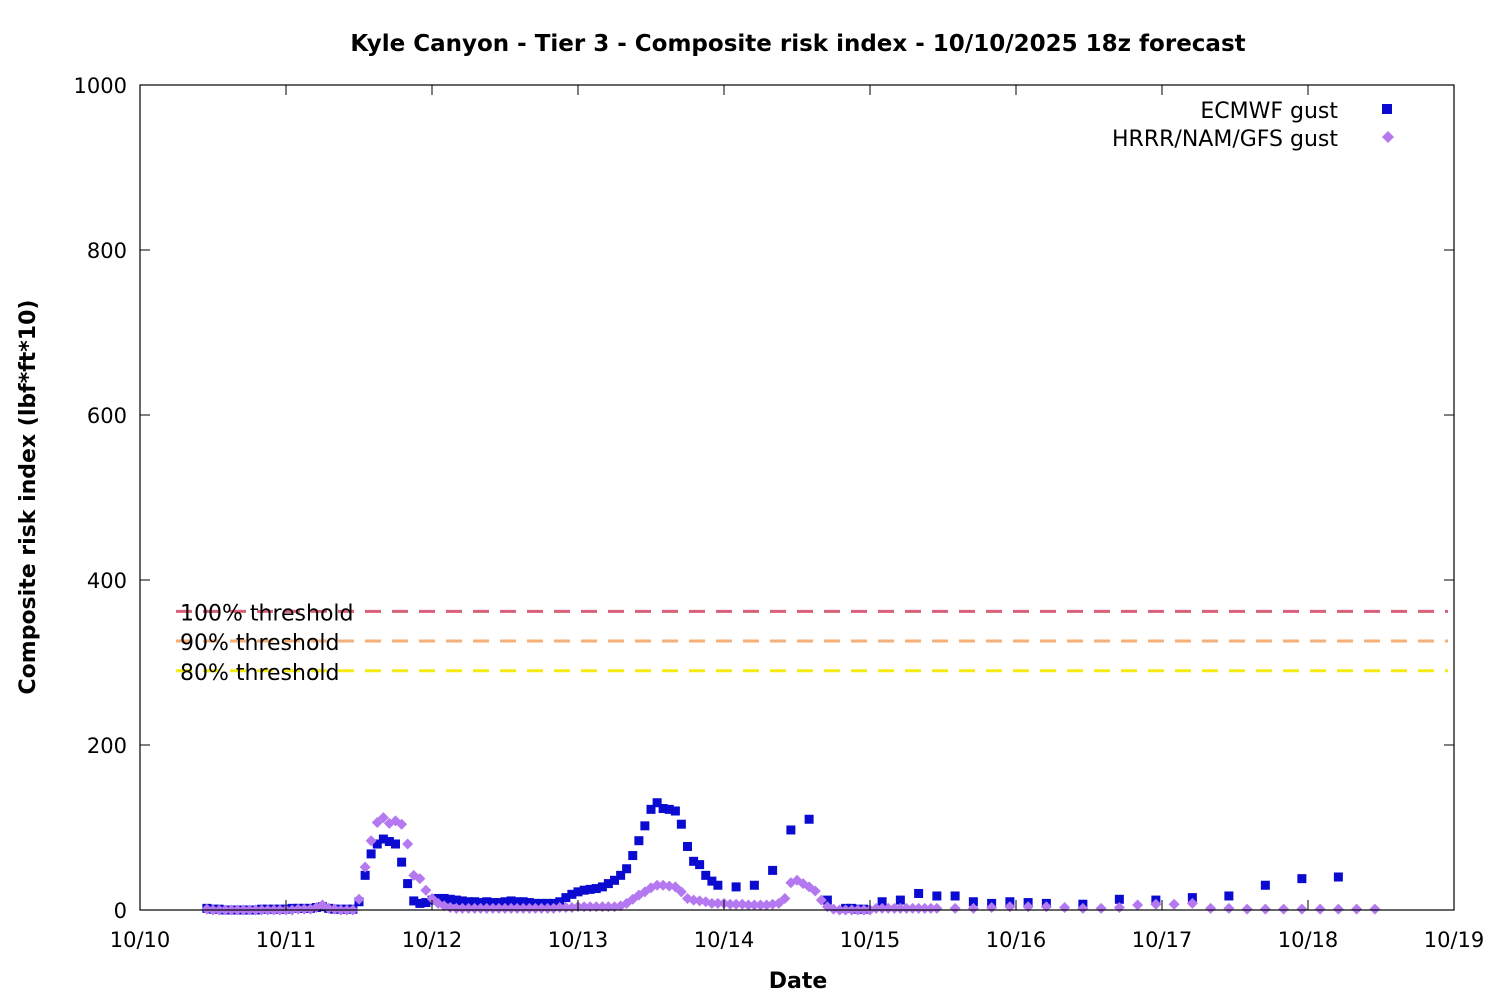 The width and height of the screenshot is (1500, 1000). I want to click on y-tick-label: 400, so click(107, 581).